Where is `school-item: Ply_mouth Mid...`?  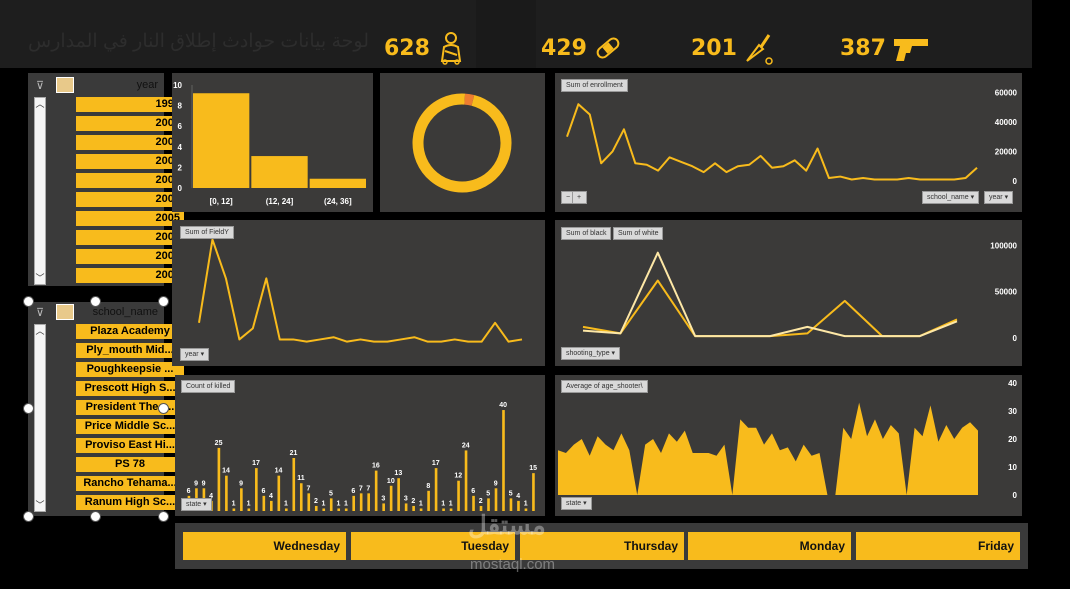
school-item: Ply_mouth Mid... is located at coordinates (130, 350).